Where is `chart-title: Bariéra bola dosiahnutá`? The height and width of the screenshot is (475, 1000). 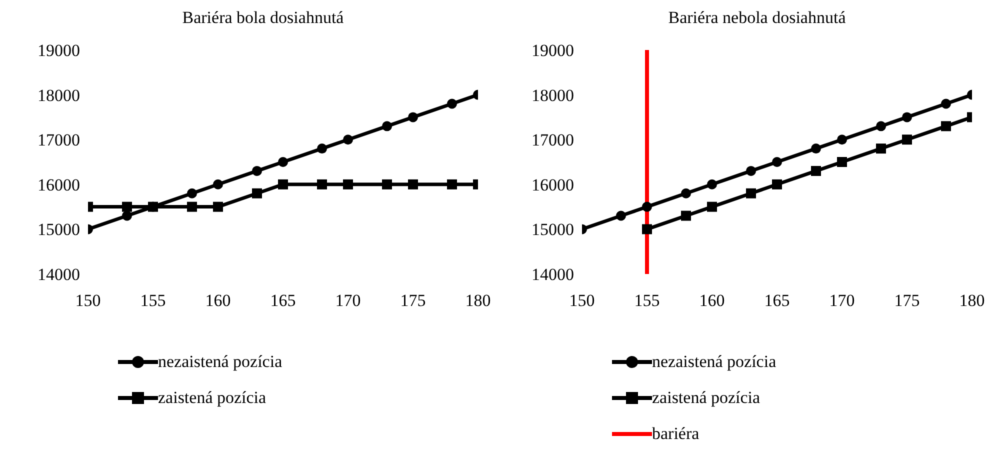 chart-title: Bariéra bola dosiahnutá is located at coordinates (263, 18).